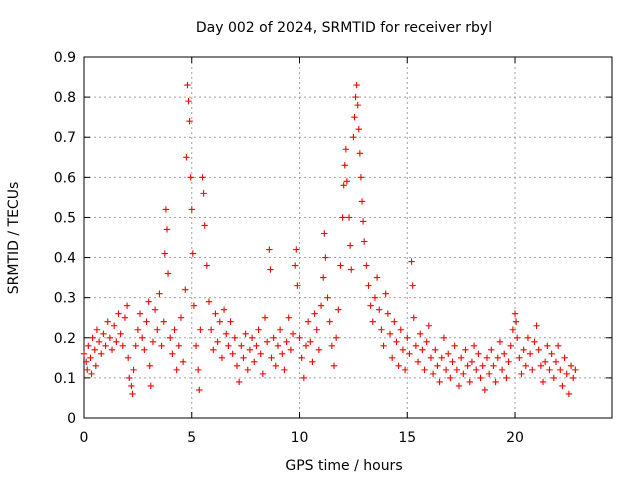 The width and height of the screenshot is (640, 480). Describe the element at coordinates (65, 339) in the screenshot. I see `y-tick-label: 0.2` at that location.